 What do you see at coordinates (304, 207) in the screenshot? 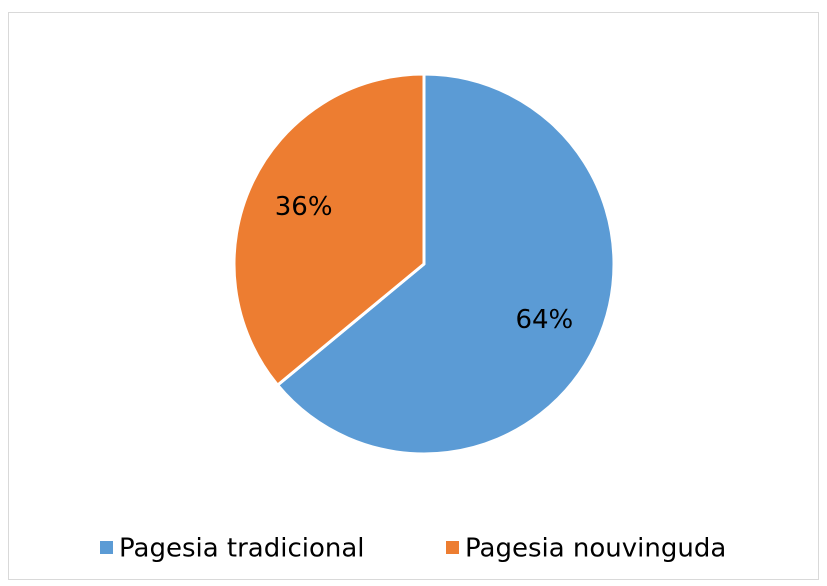
I see `data-label: 36%` at bounding box center [304, 207].